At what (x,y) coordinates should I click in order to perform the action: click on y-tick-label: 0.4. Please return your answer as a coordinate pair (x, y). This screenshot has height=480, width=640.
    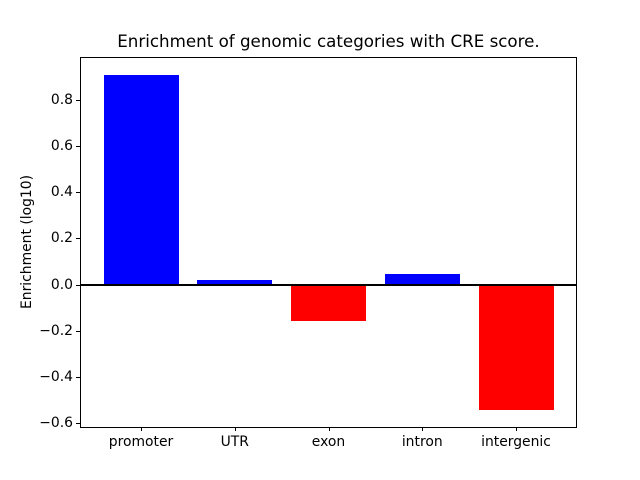
    Looking at the image, I should click on (61, 192).